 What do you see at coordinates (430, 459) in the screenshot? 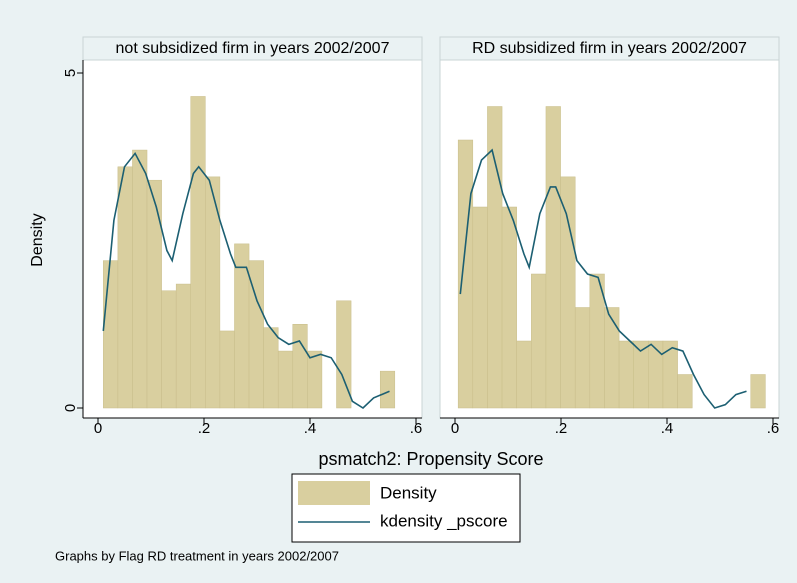
I see `x-axis-label: psmatch2: Propensity Score` at bounding box center [430, 459].